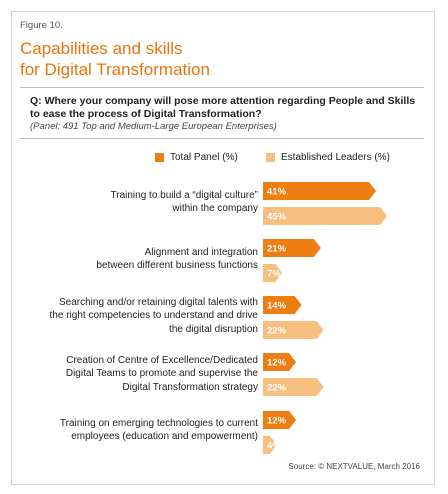 This screenshot has width=448, height=494. I want to click on legend-swatch-established-leaders, so click(270, 157).